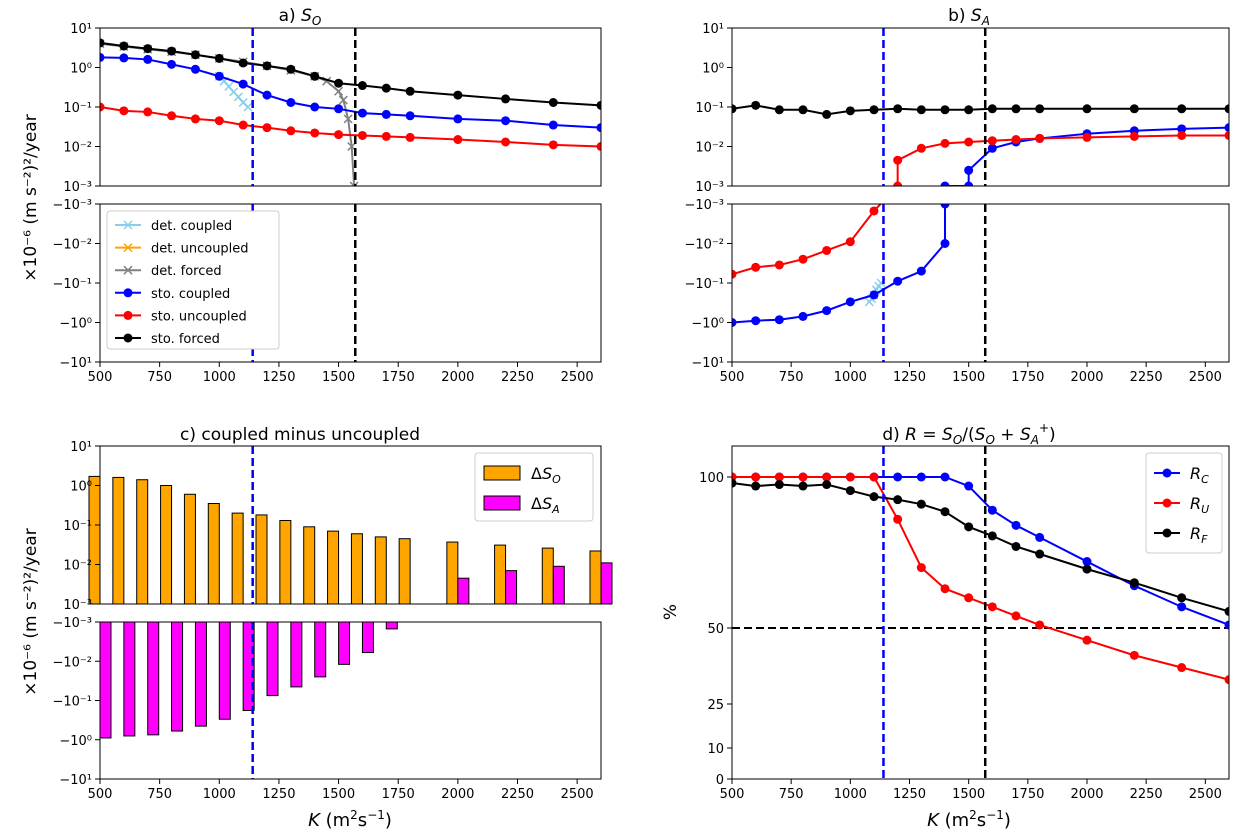  What do you see at coordinates (128, 225) in the screenshot?
I see `panel-a-legend-marker` at bounding box center [128, 225].